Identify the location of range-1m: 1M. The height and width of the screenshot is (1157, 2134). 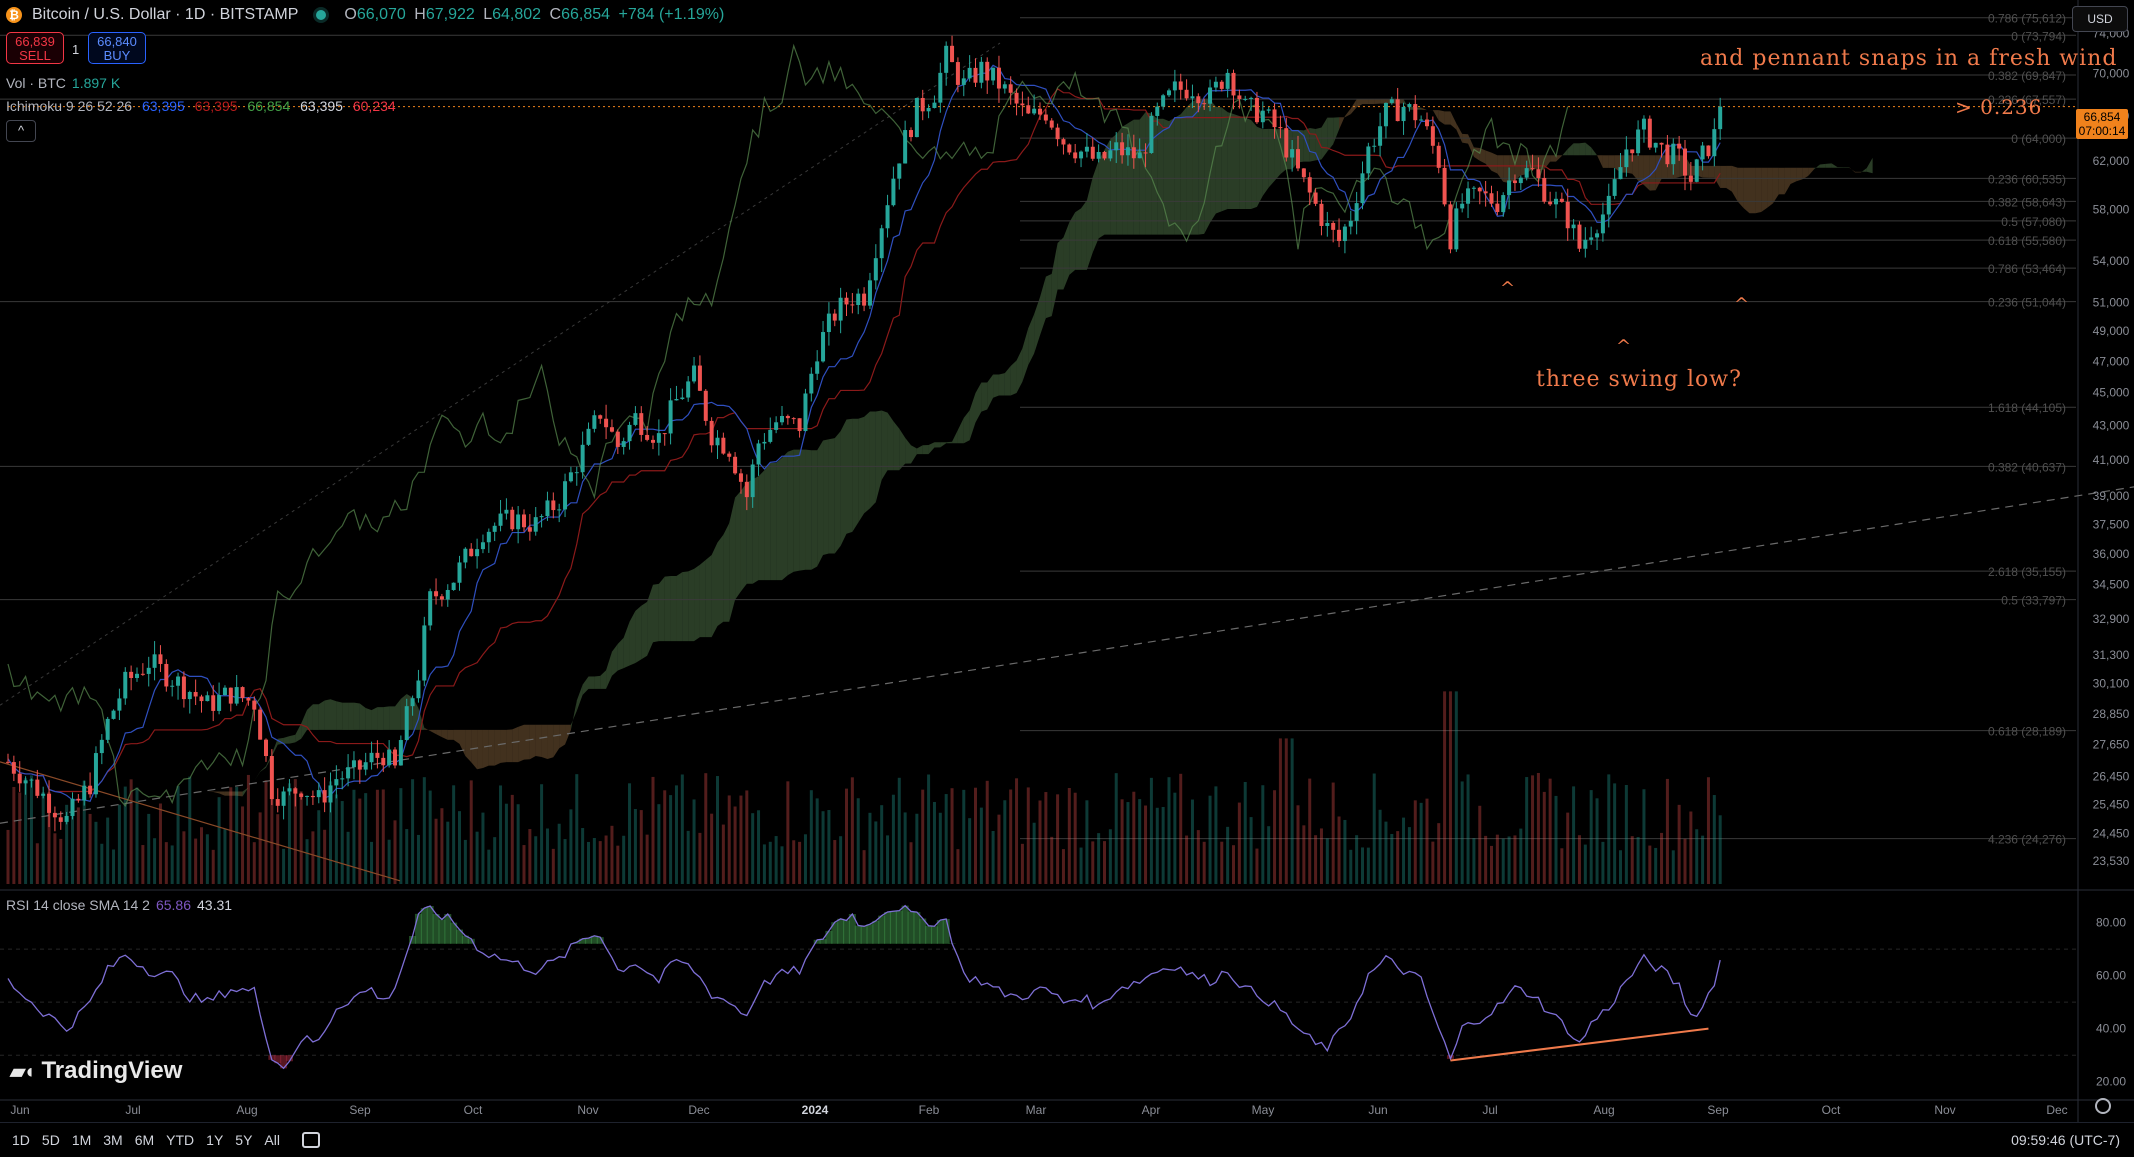
(81, 1140).